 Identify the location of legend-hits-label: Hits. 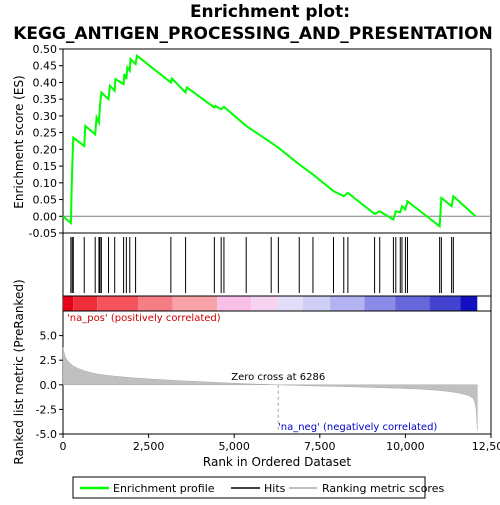
(275, 488).